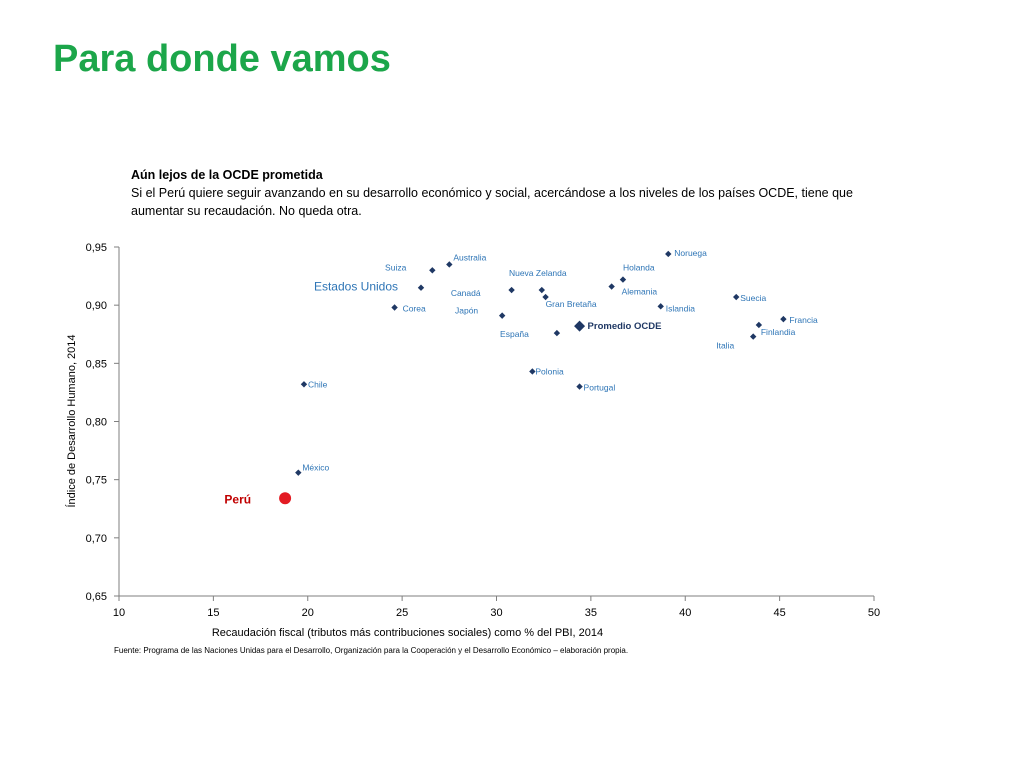  I want to click on point-suecia, so click(736, 297).